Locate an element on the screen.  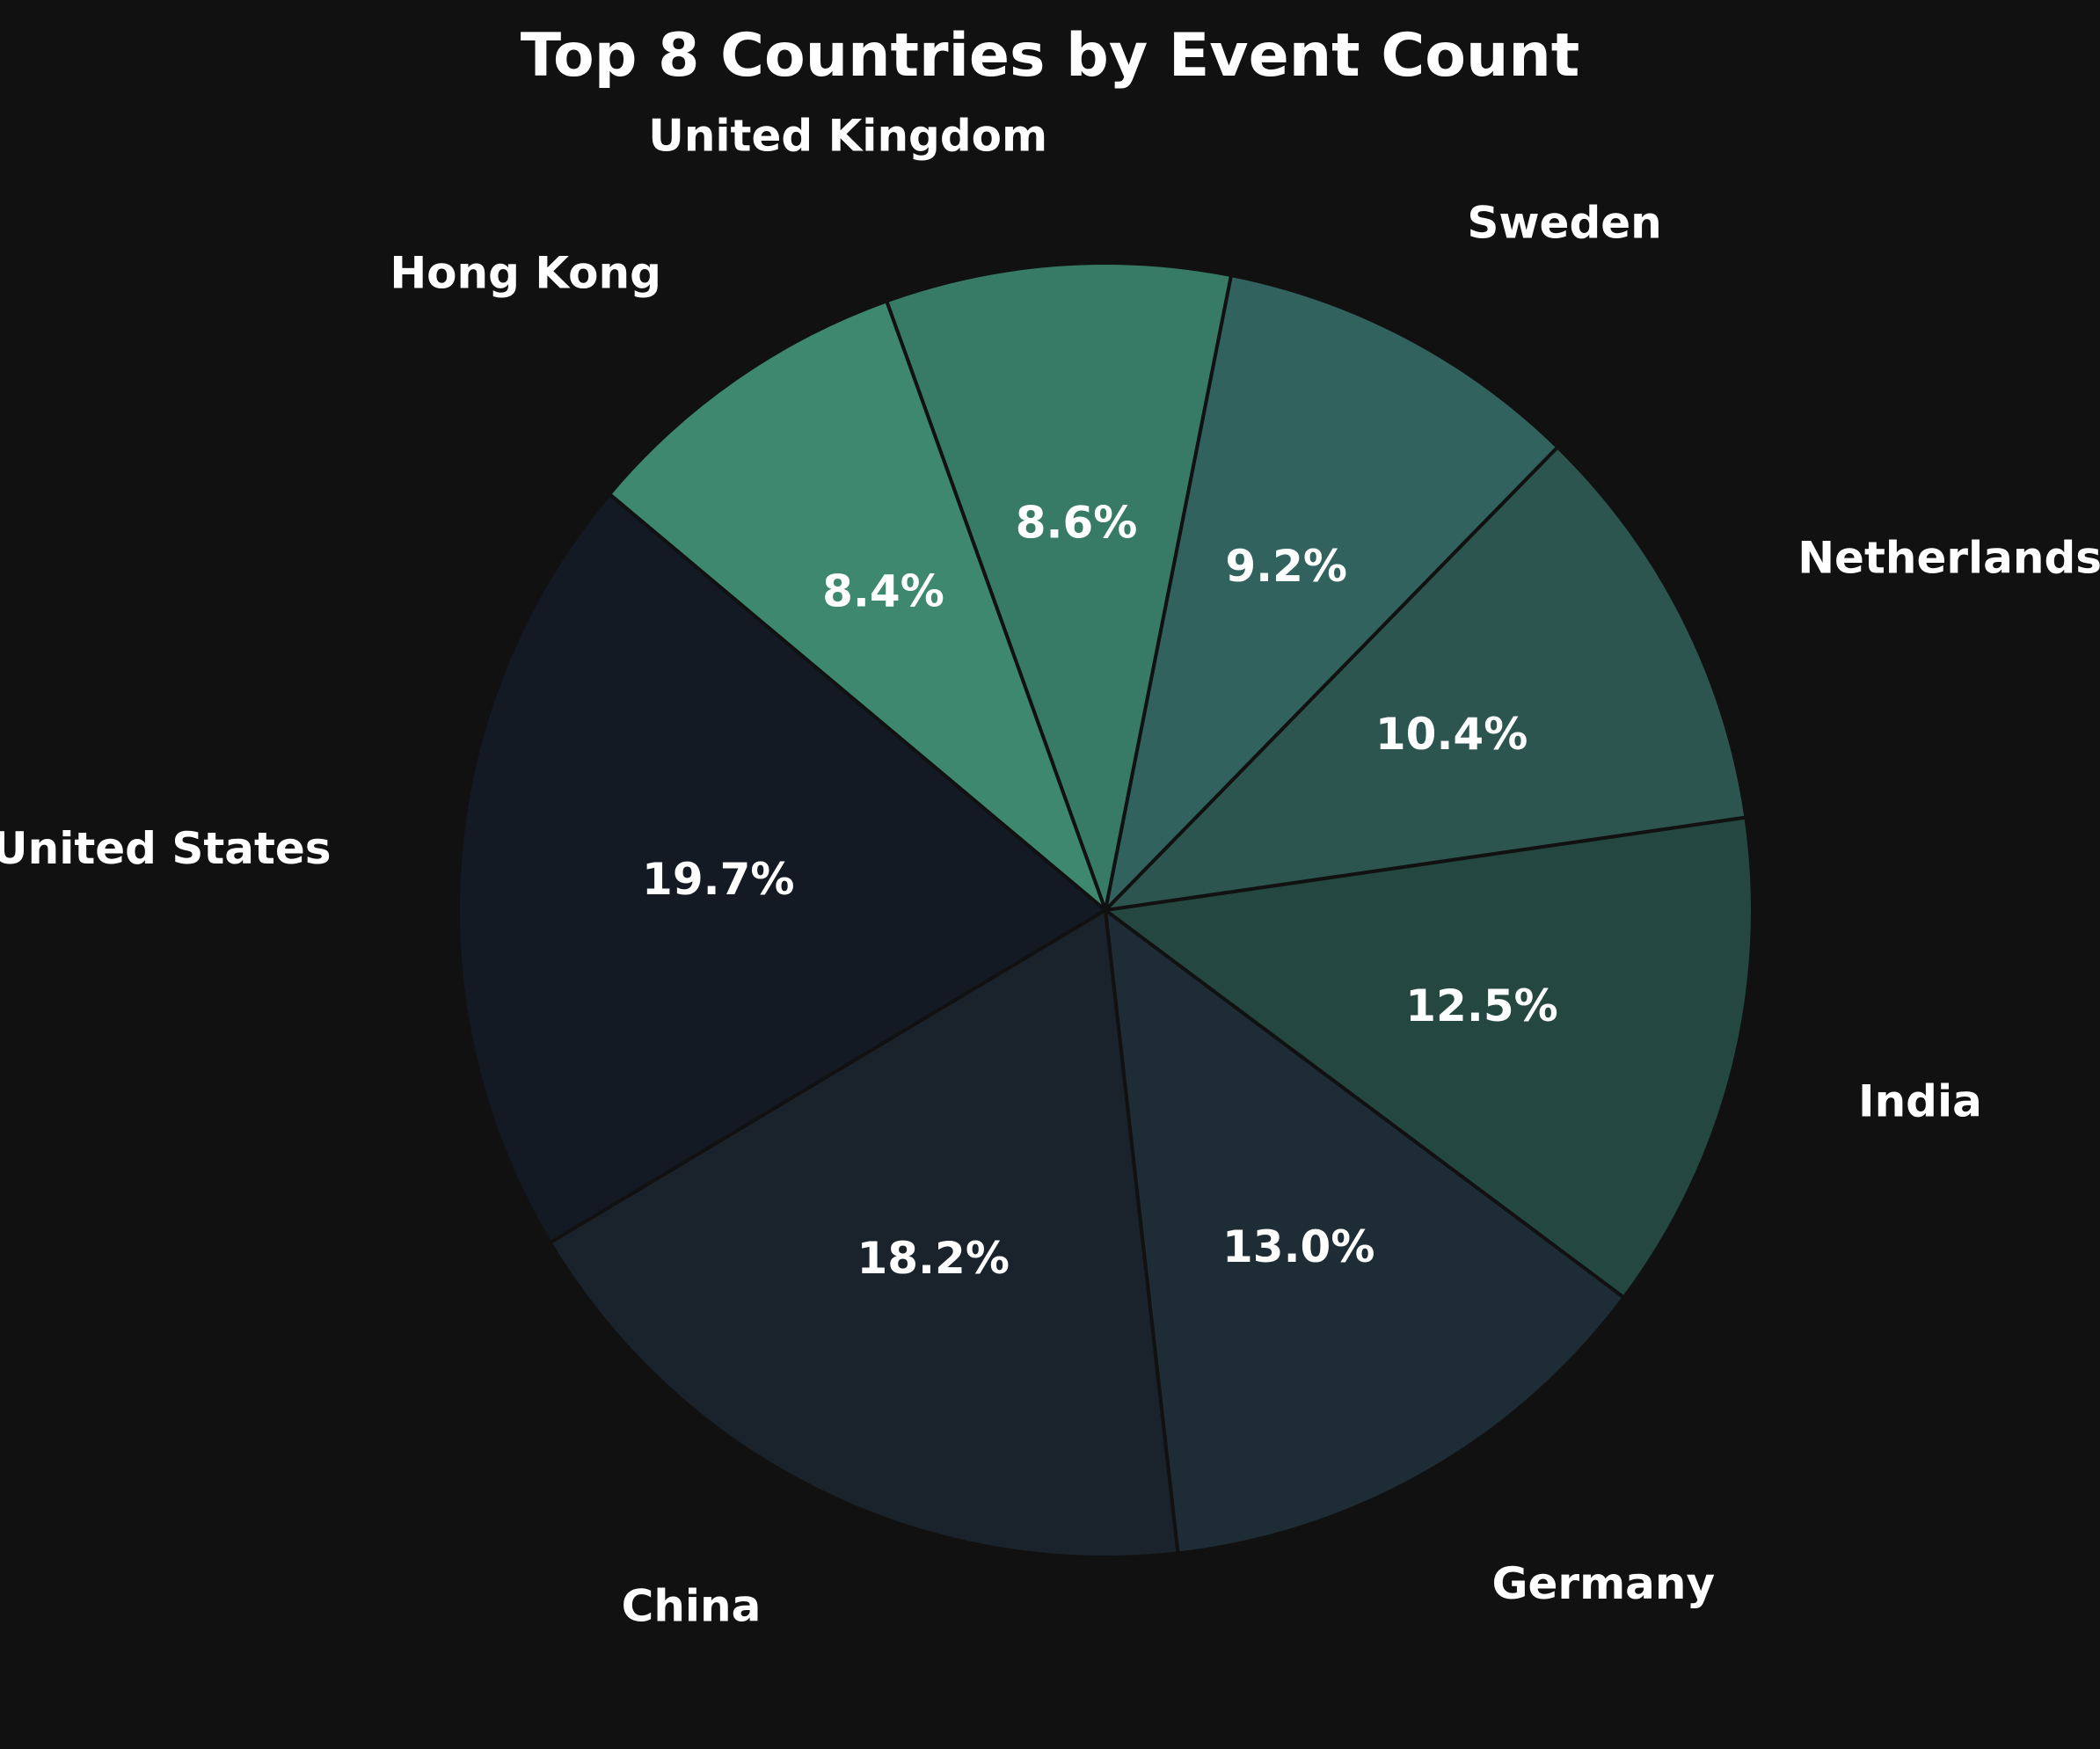
pie-slice-hong-kong is located at coordinates (857, 605).